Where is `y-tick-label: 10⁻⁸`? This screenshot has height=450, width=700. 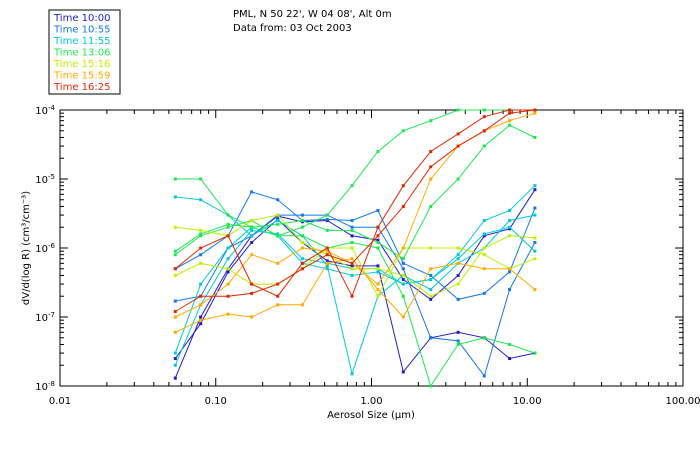
y-tick-label: 10⁻⁸ is located at coordinates (45, 386).